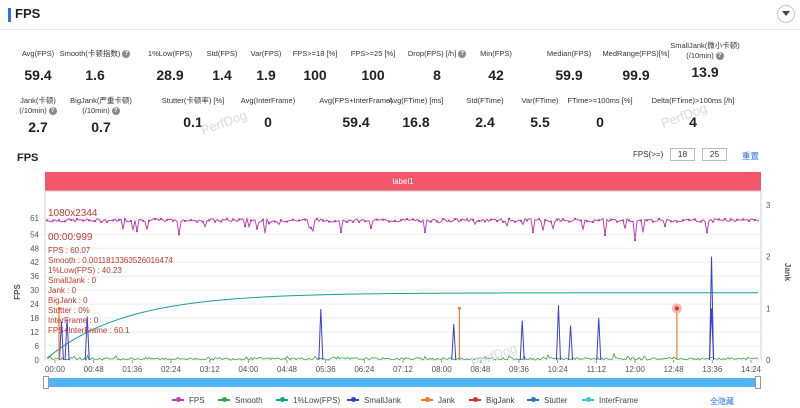 Image resolution: width=800 pixels, height=408 pixels. I want to click on tooltip-line: Stutter : 0%, so click(69, 310).